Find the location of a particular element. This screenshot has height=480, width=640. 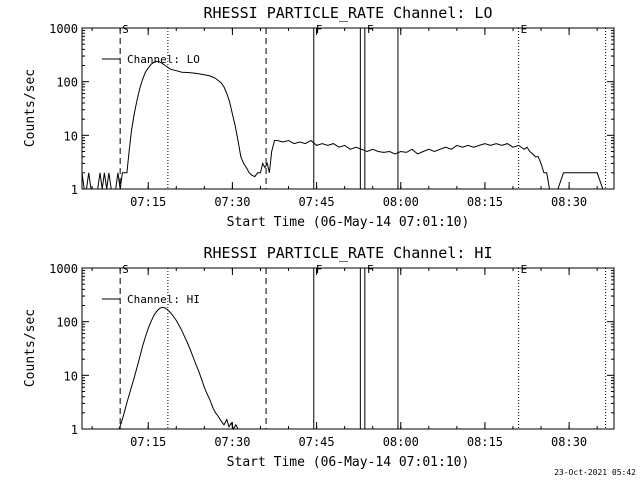

legend-label: Channel: LO is located at coordinates (163, 59).